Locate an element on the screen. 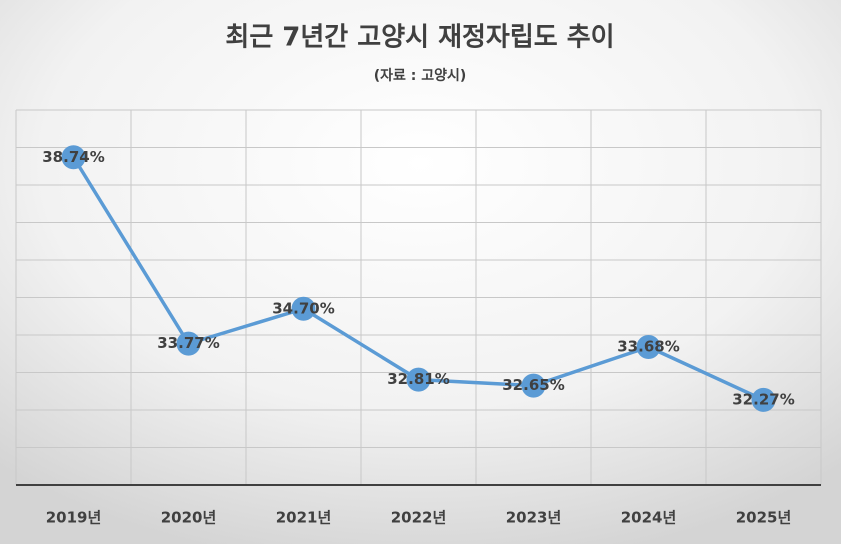  chart-subtitle: (자료 : 고양시) is located at coordinates (420, 76).